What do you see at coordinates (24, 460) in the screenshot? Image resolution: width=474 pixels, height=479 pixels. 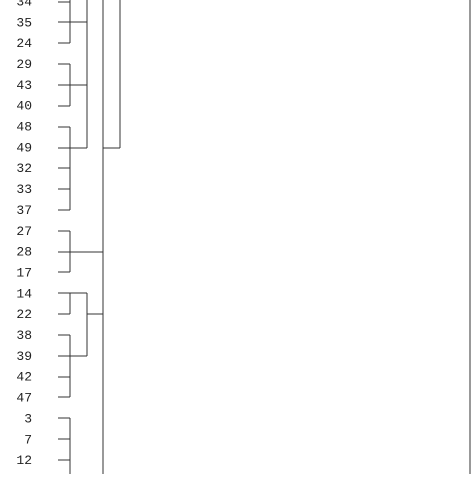 I see `leaf-label: 12` at bounding box center [24, 460].